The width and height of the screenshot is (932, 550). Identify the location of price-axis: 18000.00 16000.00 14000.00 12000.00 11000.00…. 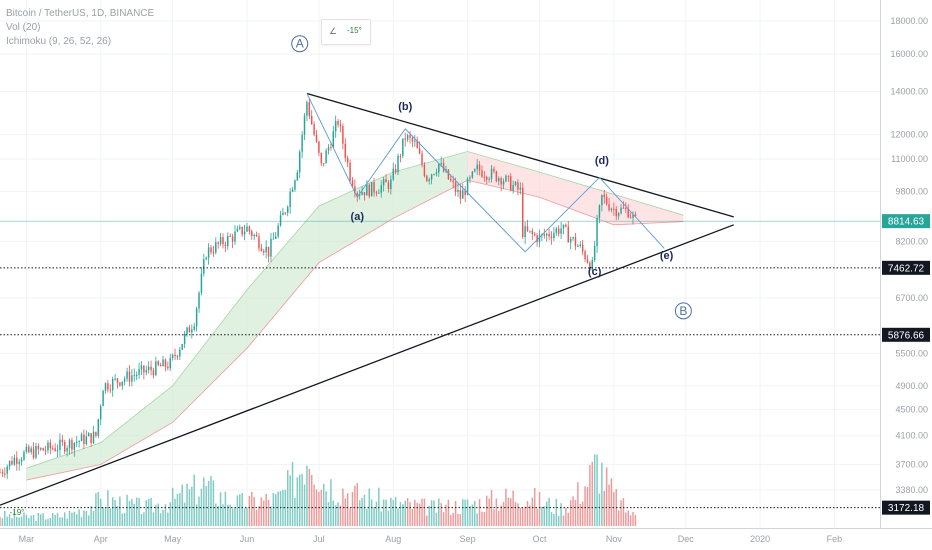
(909, 255).